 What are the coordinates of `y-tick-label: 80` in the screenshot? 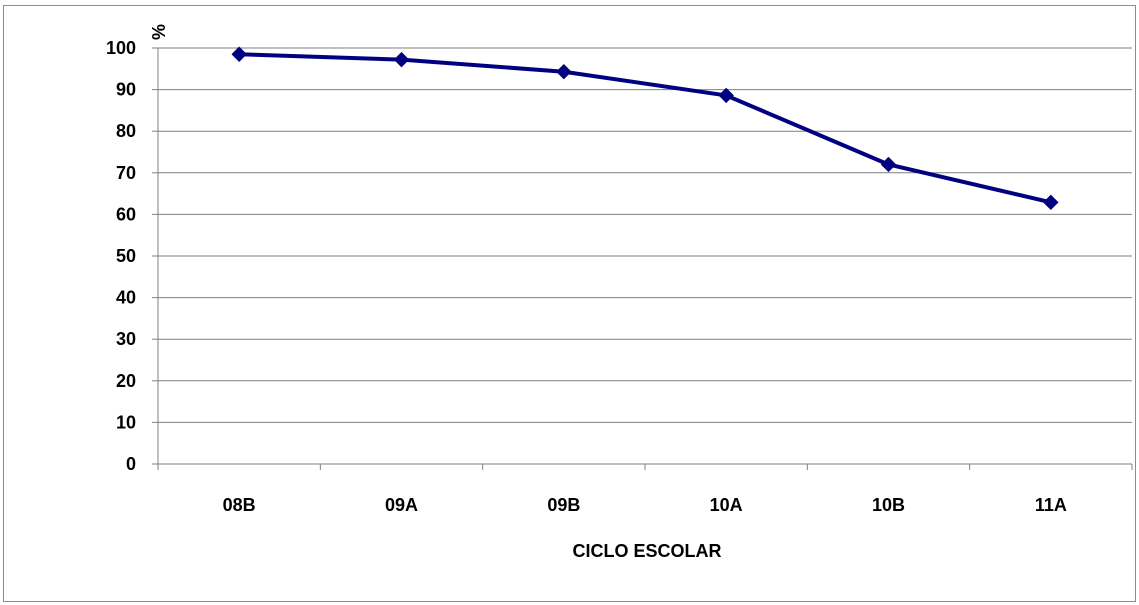 It's located at (126, 131).